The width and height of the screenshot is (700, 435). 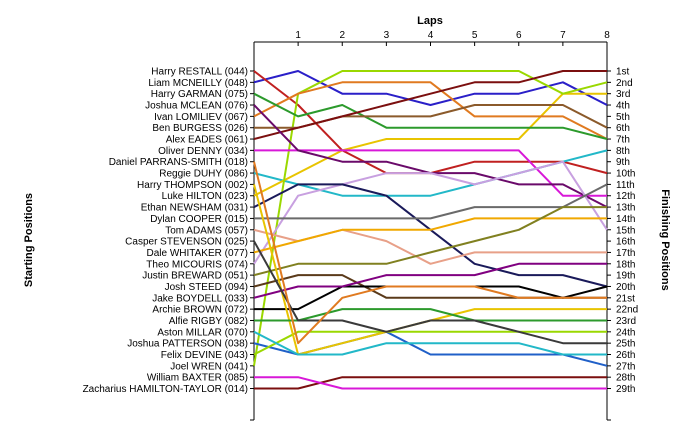 What do you see at coordinates (623, 117) in the screenshot?
I see `finishing-position-label: 5th` at bounding box center [623, 117].